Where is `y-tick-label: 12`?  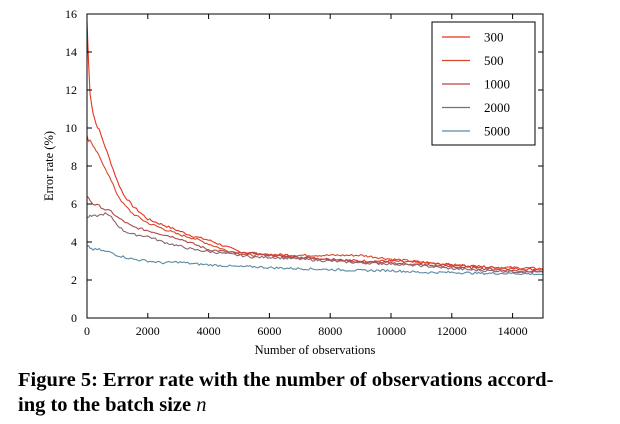 y-tick-label: 12 is located at coordinates (71, 90).